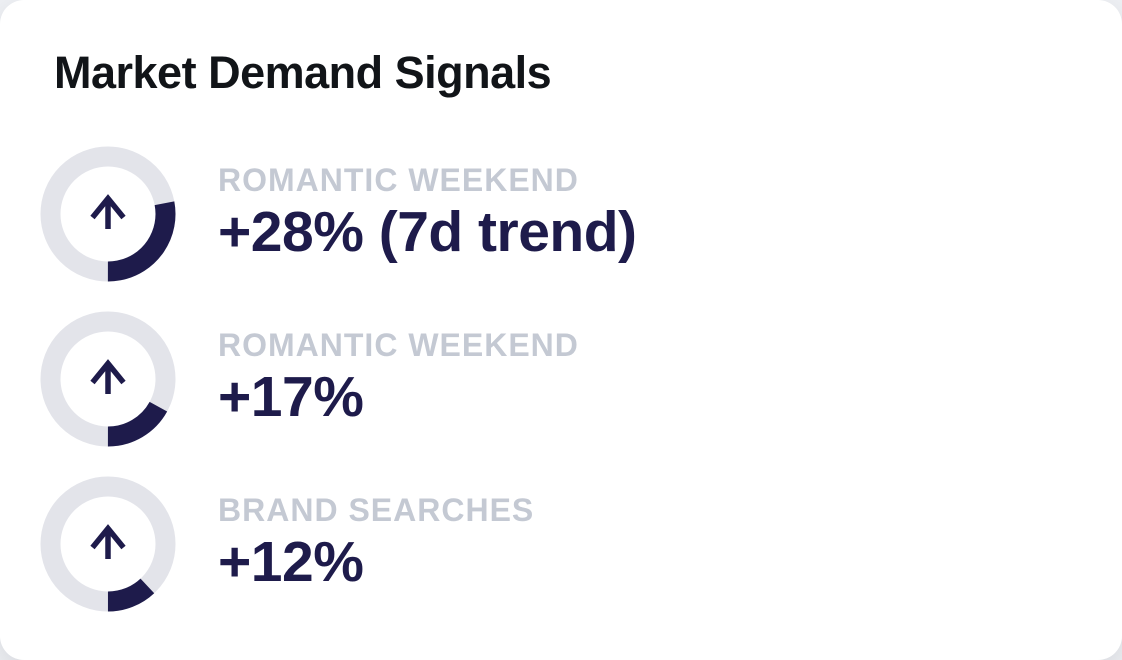 This screenshot has width=1122, height=660. I want to click on signal-value: +12%, so click(291, 562).